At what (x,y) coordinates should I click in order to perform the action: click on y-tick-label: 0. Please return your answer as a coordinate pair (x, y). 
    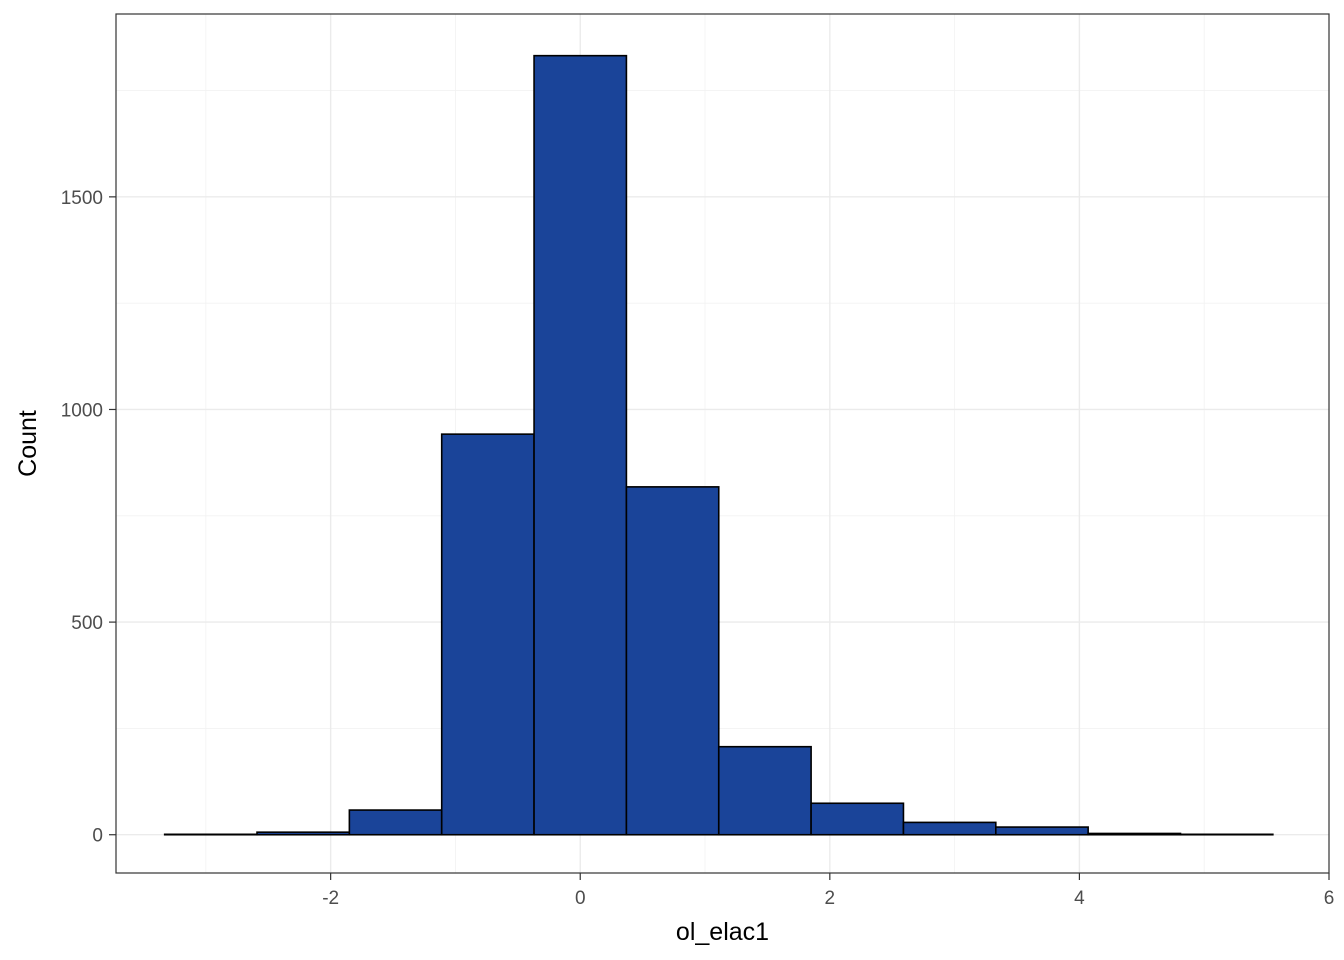
    Looking at the image, I should click on (97, 836).